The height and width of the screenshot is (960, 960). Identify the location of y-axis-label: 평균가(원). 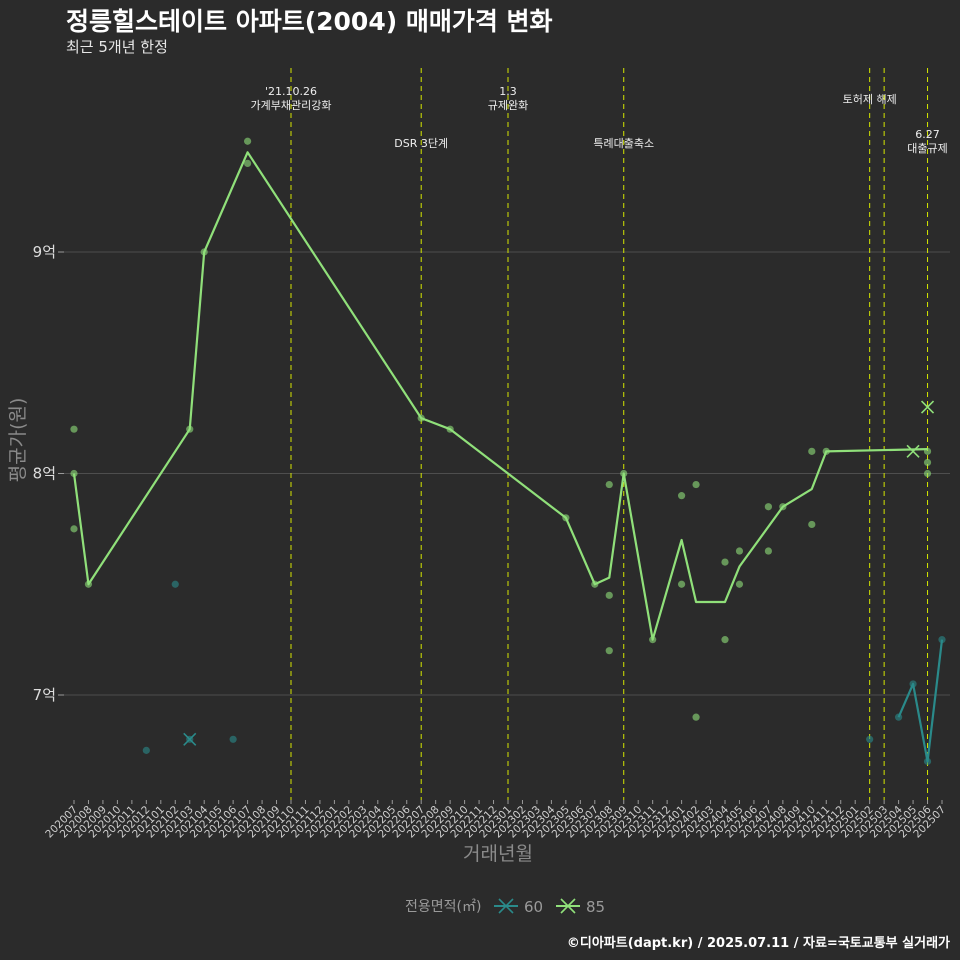
(18, 440).